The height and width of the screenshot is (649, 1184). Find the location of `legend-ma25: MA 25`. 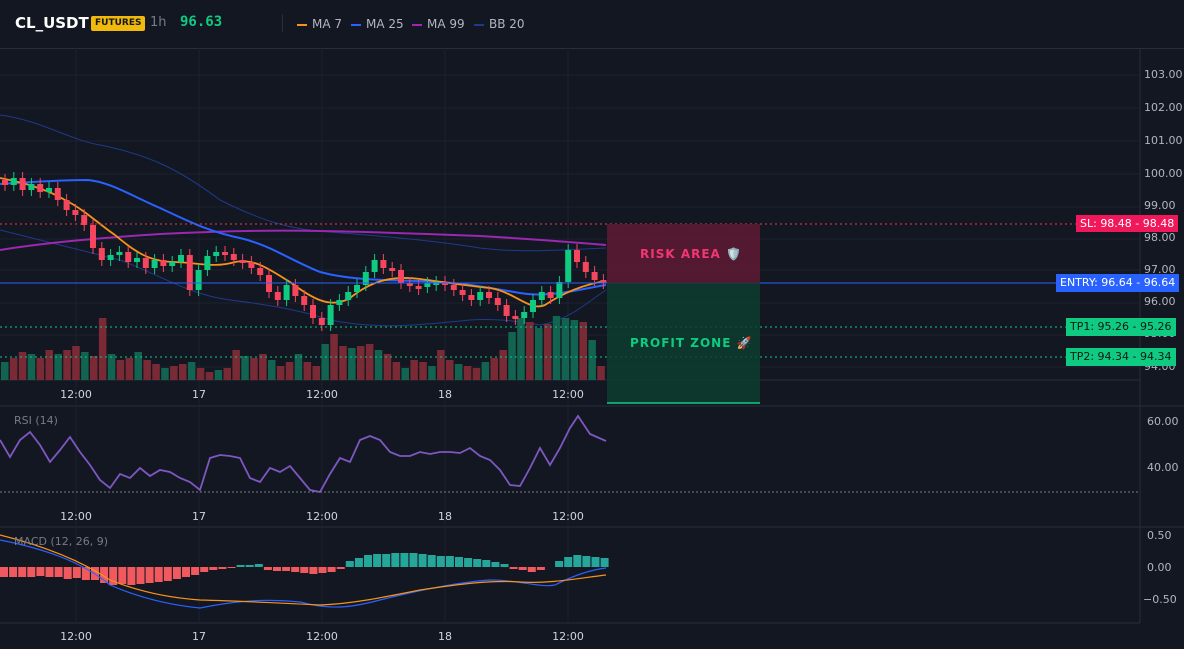

legend-ma25: MA 25 is located at coordinates (377, 24).